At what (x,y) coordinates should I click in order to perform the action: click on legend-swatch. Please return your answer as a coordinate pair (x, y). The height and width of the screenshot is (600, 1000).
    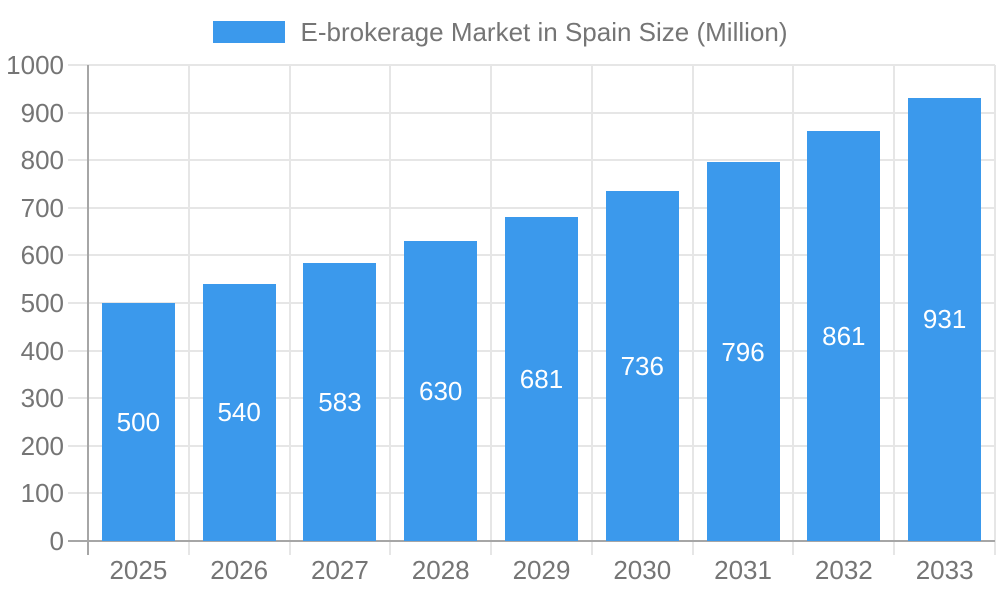
    Looking at the image, I should click on (248, 32).